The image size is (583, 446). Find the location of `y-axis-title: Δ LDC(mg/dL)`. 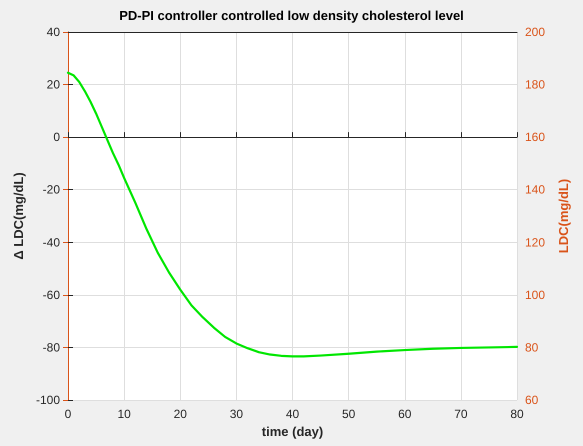

y-axis-title: Δ LDC(mg/dL) is located at coordinates (18, 216).